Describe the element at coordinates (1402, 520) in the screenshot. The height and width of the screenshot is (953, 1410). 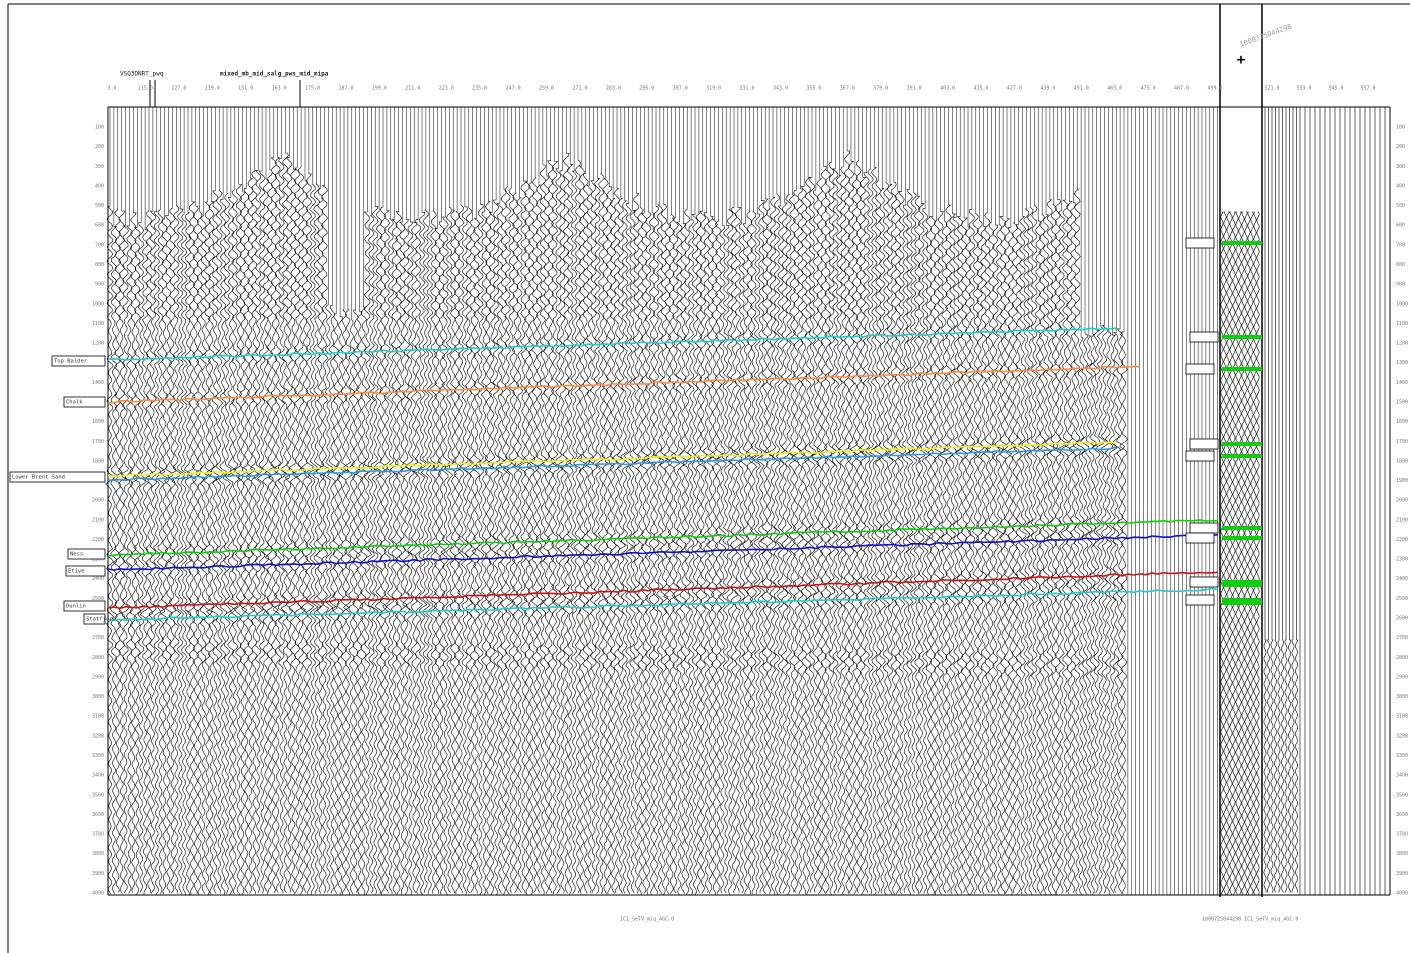
I see `time-axis-label: 2100` at that location.